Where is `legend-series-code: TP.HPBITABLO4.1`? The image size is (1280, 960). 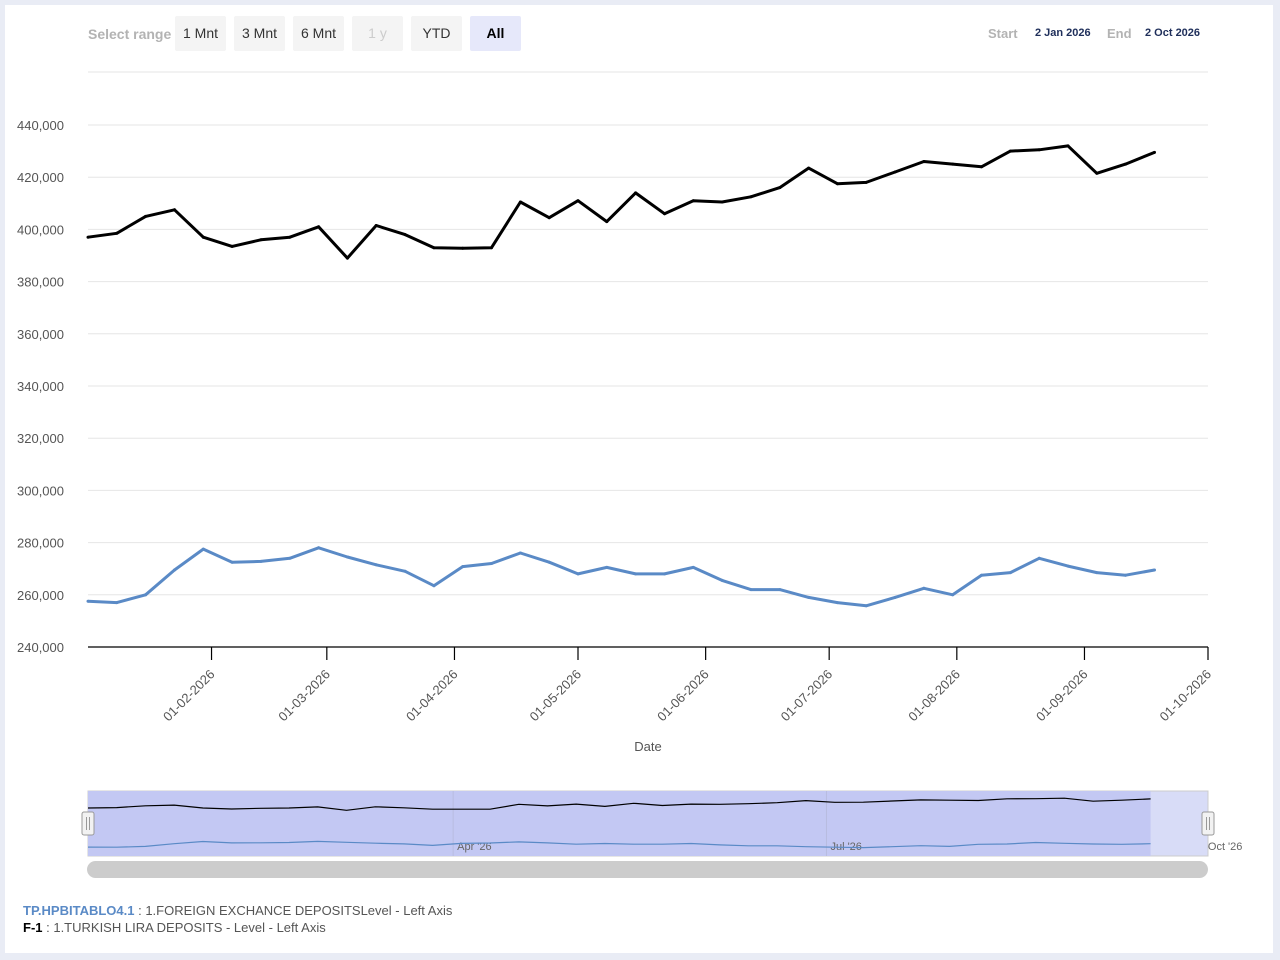
legend-series-code: TP.HPBITABLO4.1 is located at coordinates (79, 910).